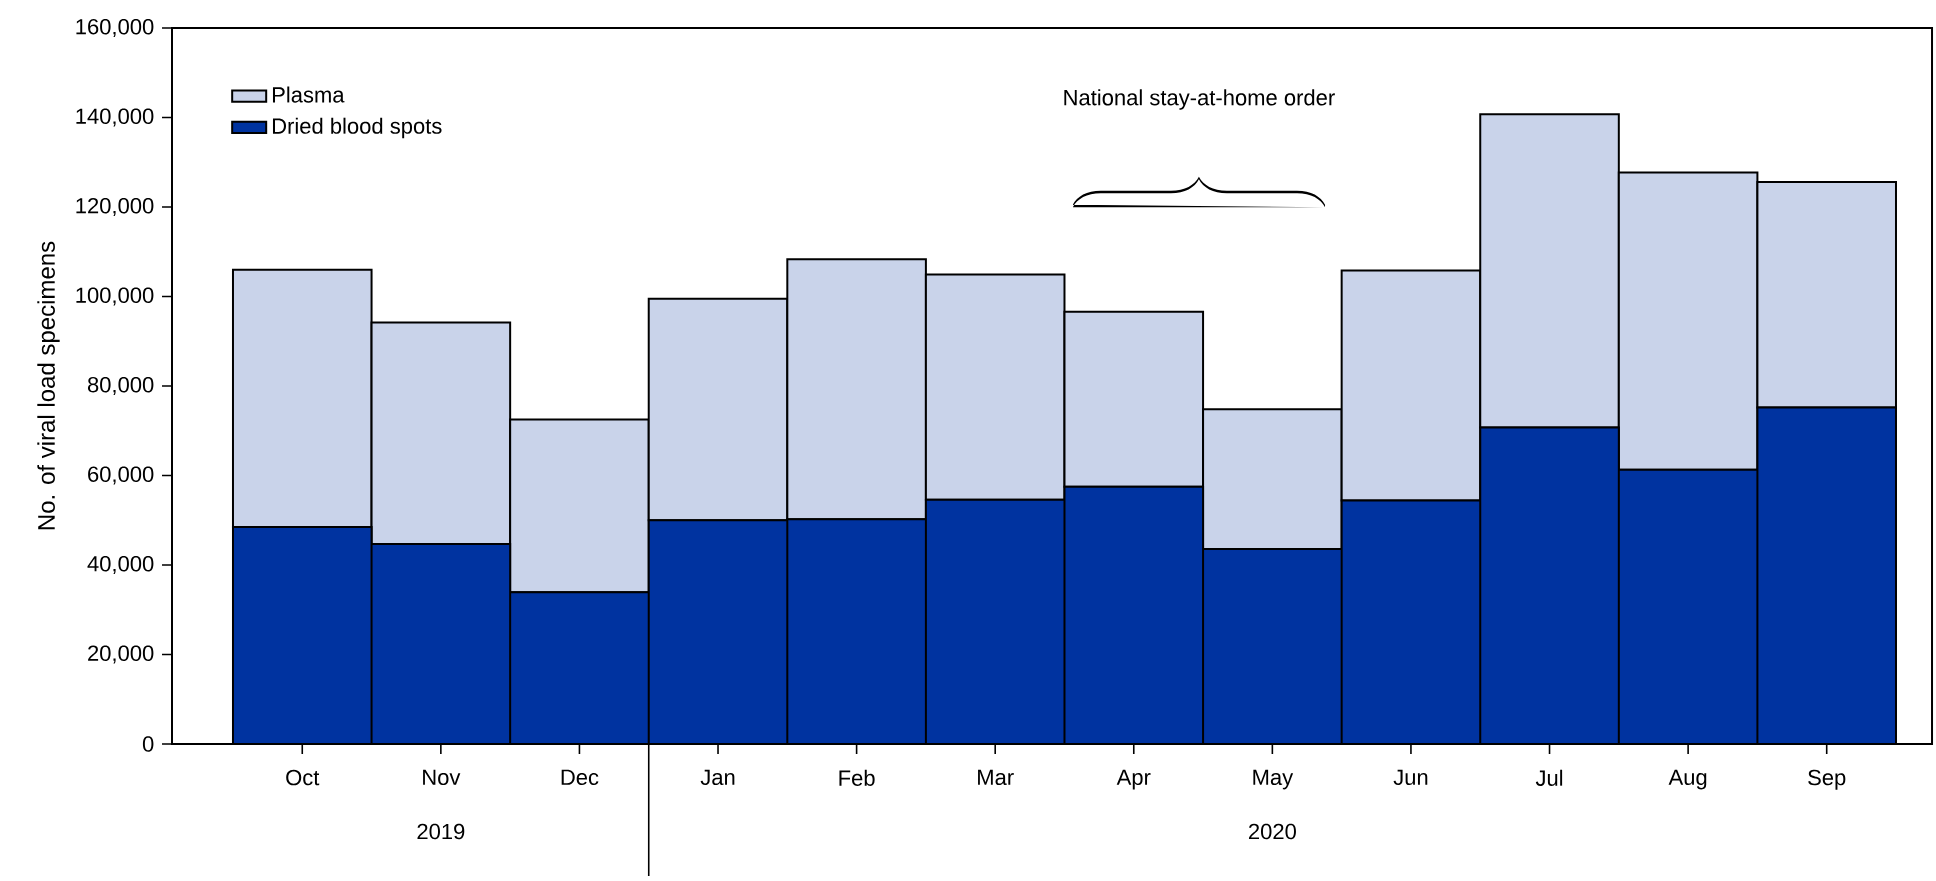 The width and height of the screenshot is (1936, 881). Describe the element at coordinates (1827, 779) in the screenshot. I see `x-tick-label: Sep` at that location.